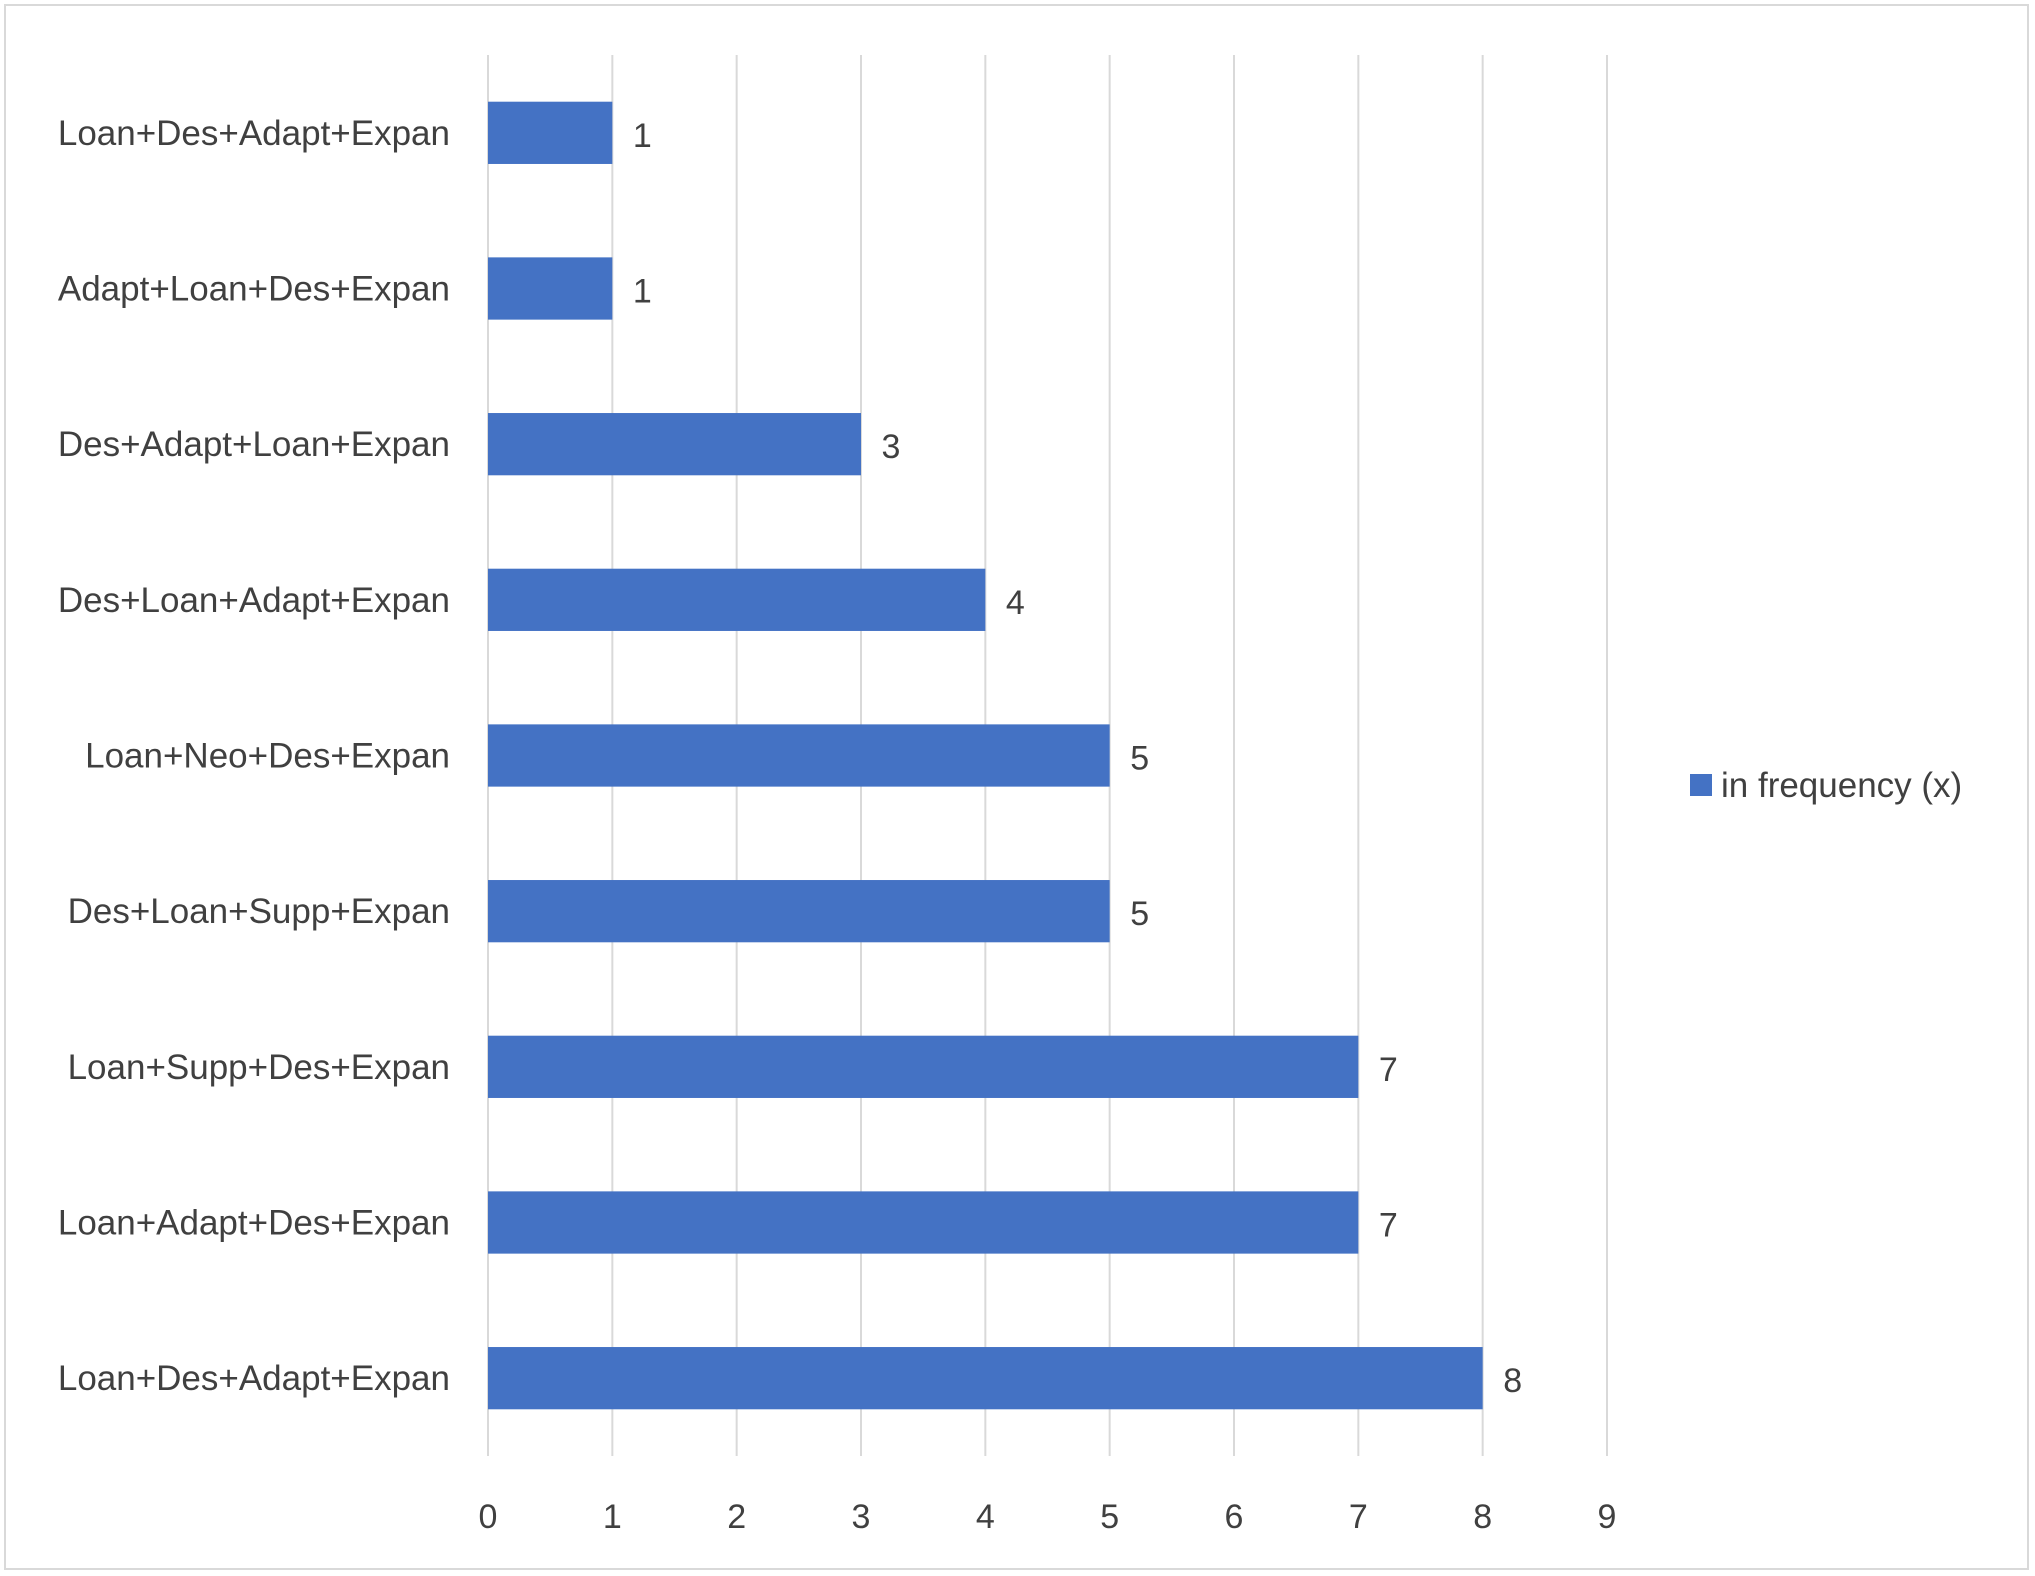 The image size is (2035, 1576). Describe the element at coordinates (1841, 785) in the screenshot. I see `legend-label: in frequency (x)` at that location.